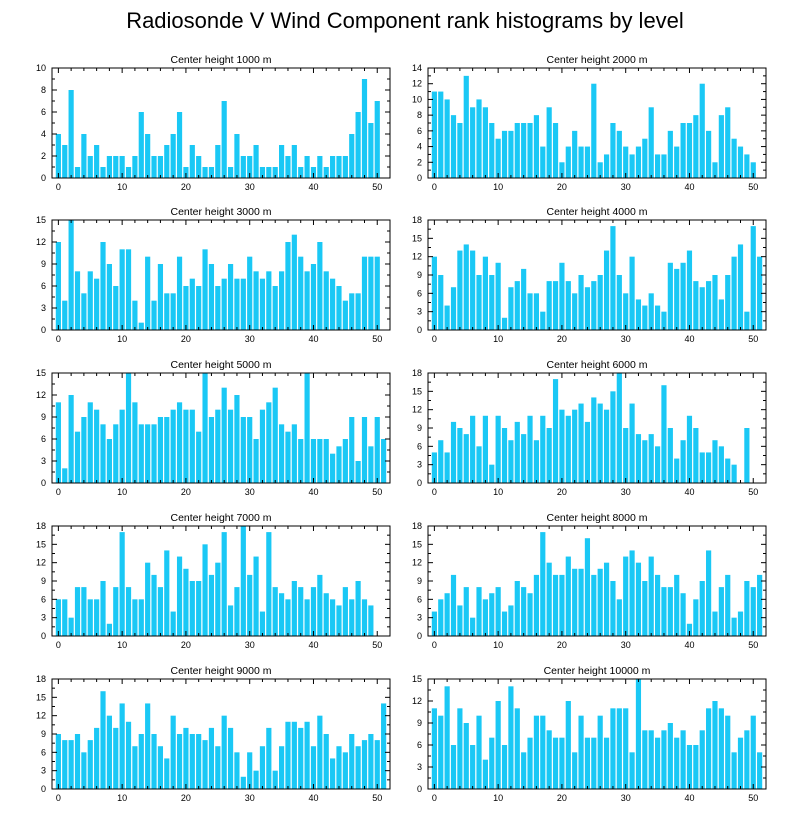  Describe the element at coordinates (419, 636) in the screenshot. I see `y-tick-label: 0` at that location.